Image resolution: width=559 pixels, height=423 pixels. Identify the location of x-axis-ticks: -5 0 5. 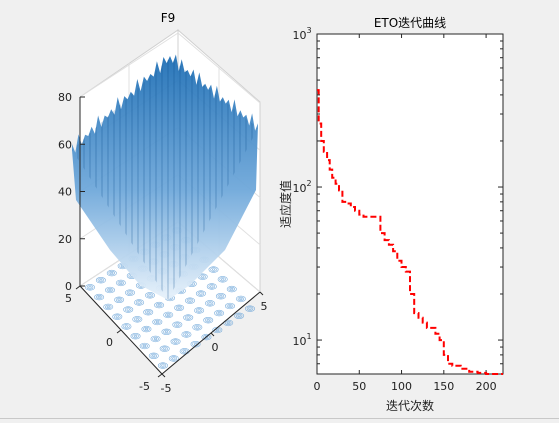
(214, 343).